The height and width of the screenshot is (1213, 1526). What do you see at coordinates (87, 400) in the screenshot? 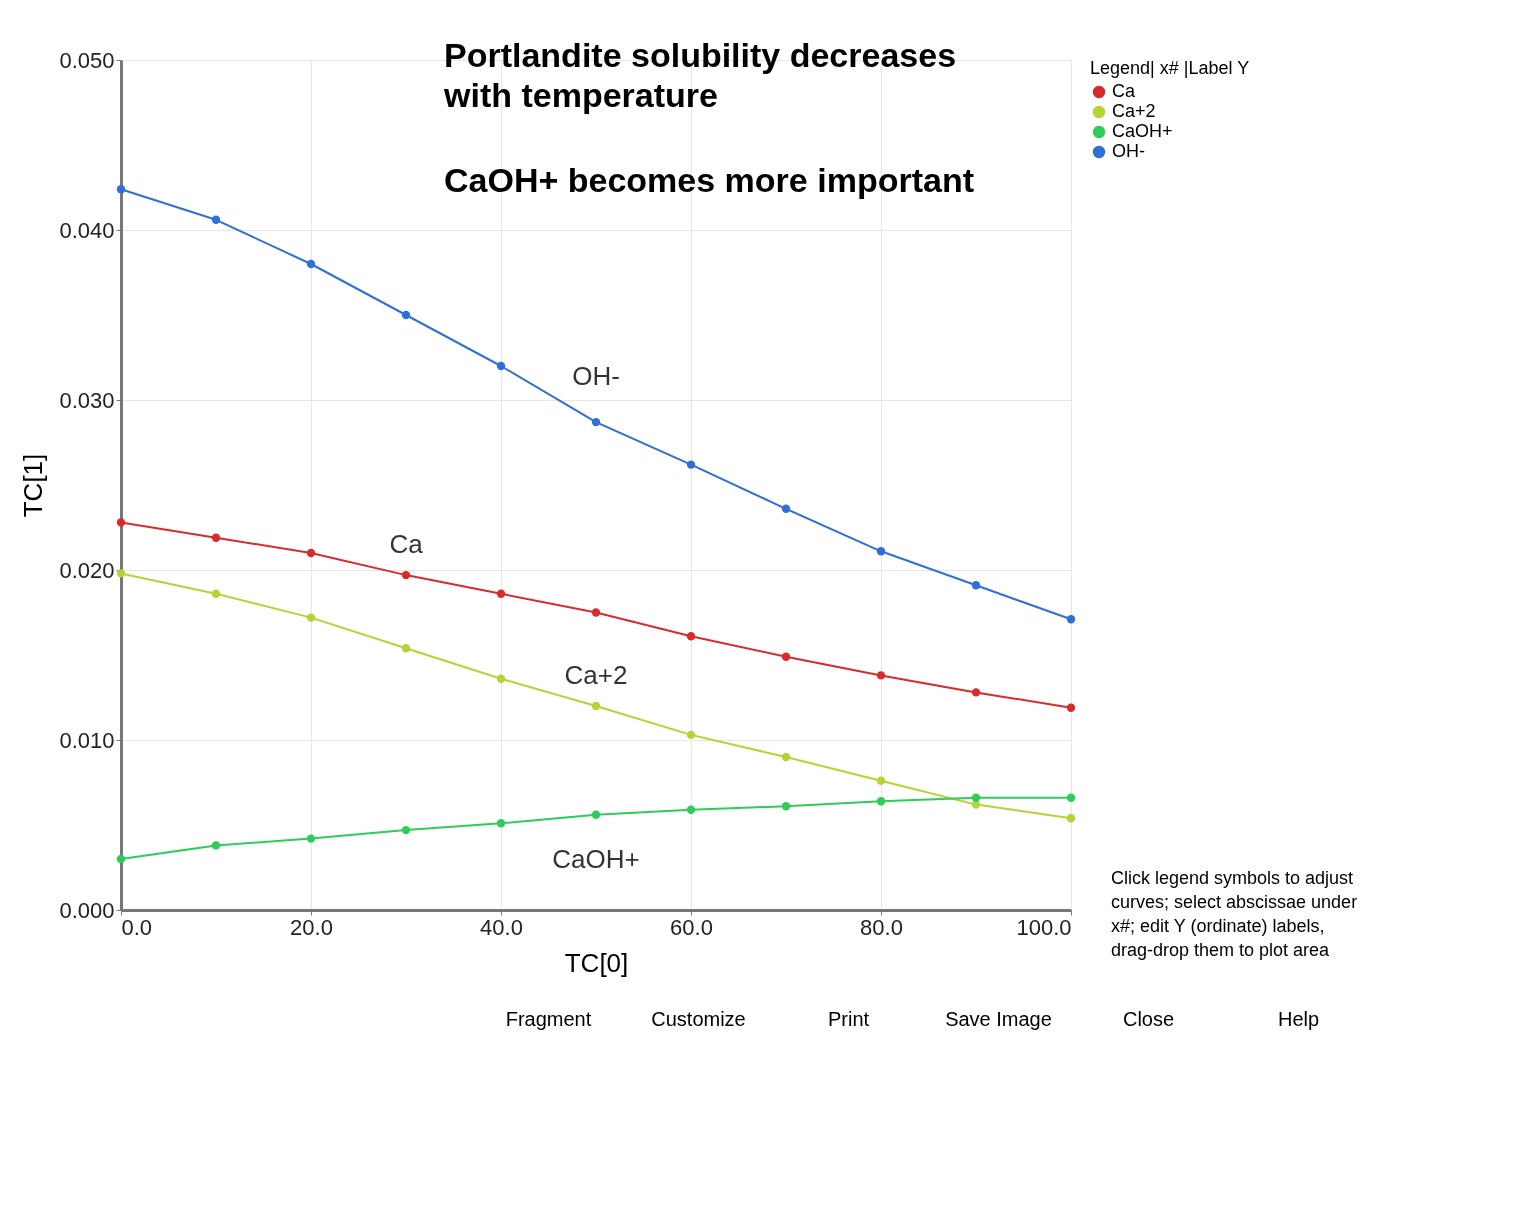
I see `y-tick-label: 0.030` at bounding box center [87, 400].